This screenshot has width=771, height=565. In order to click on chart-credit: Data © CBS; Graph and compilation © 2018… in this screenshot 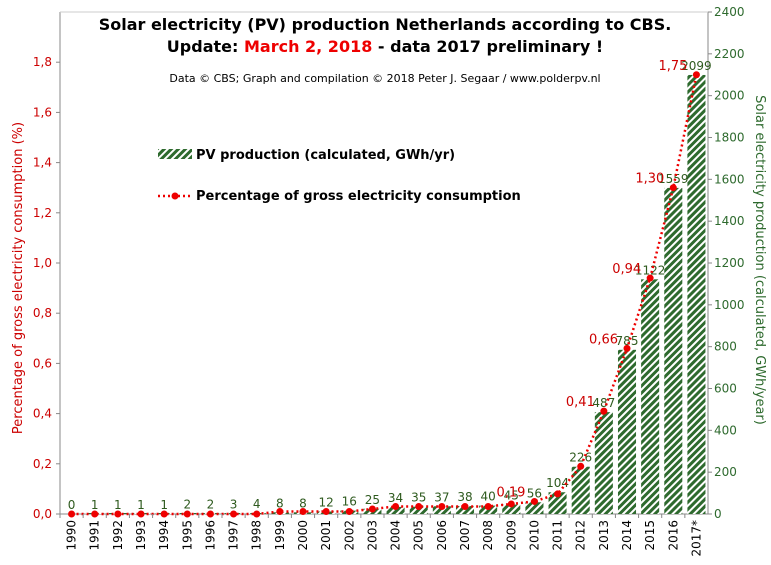, I will do `click(384, 78)`.